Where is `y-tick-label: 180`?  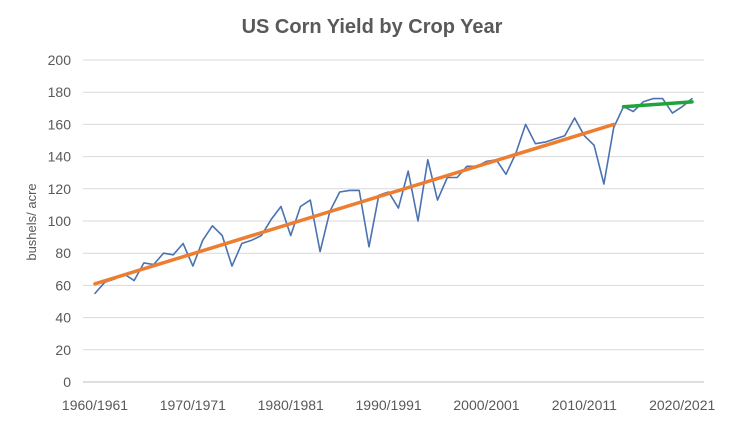
y-tick-label: 180 is located at coordinates (60, 92).